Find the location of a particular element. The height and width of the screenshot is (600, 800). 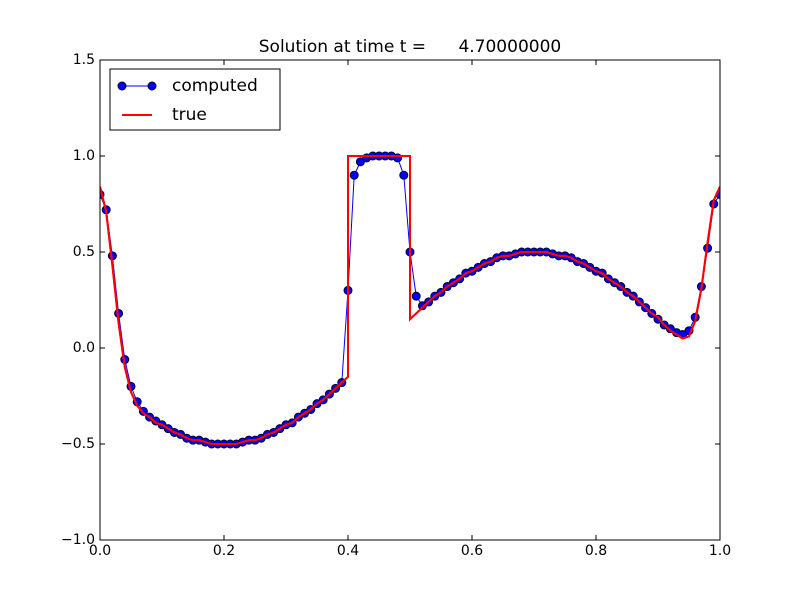

y-tick-label: −1.0 is located at coordinates (78, 540).